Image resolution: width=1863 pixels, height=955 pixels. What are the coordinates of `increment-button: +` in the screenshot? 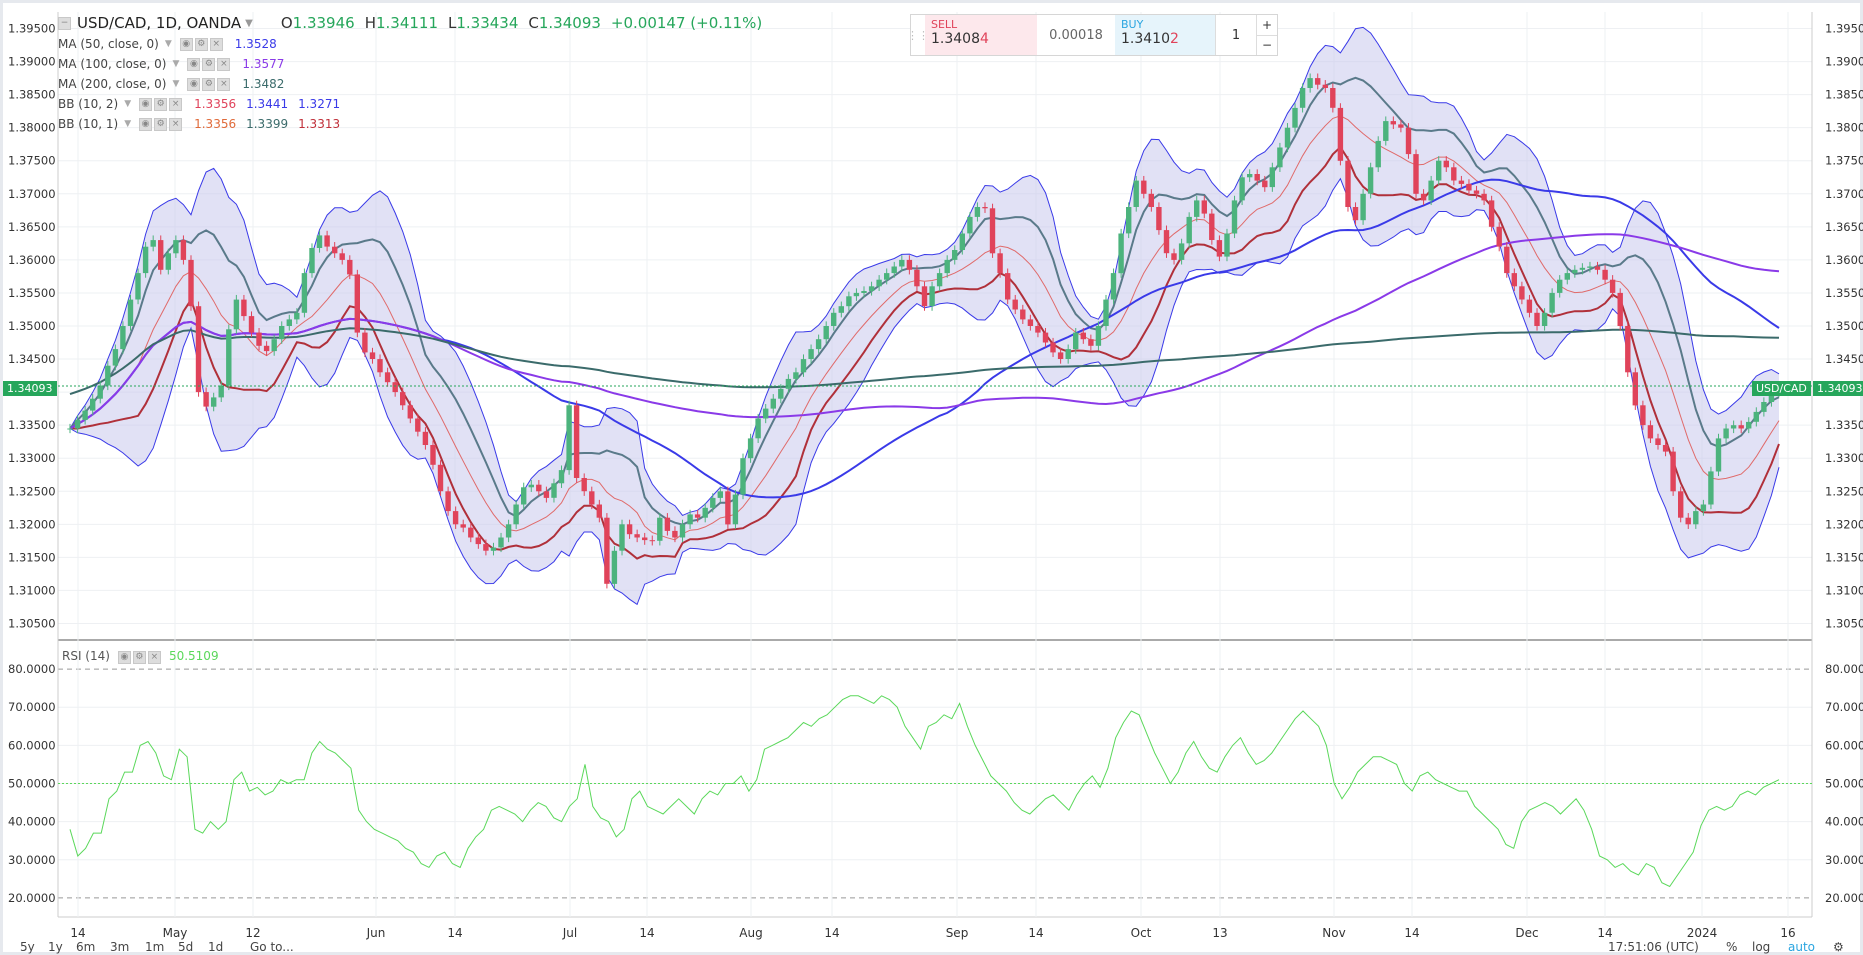 It's located at (1267, 25).